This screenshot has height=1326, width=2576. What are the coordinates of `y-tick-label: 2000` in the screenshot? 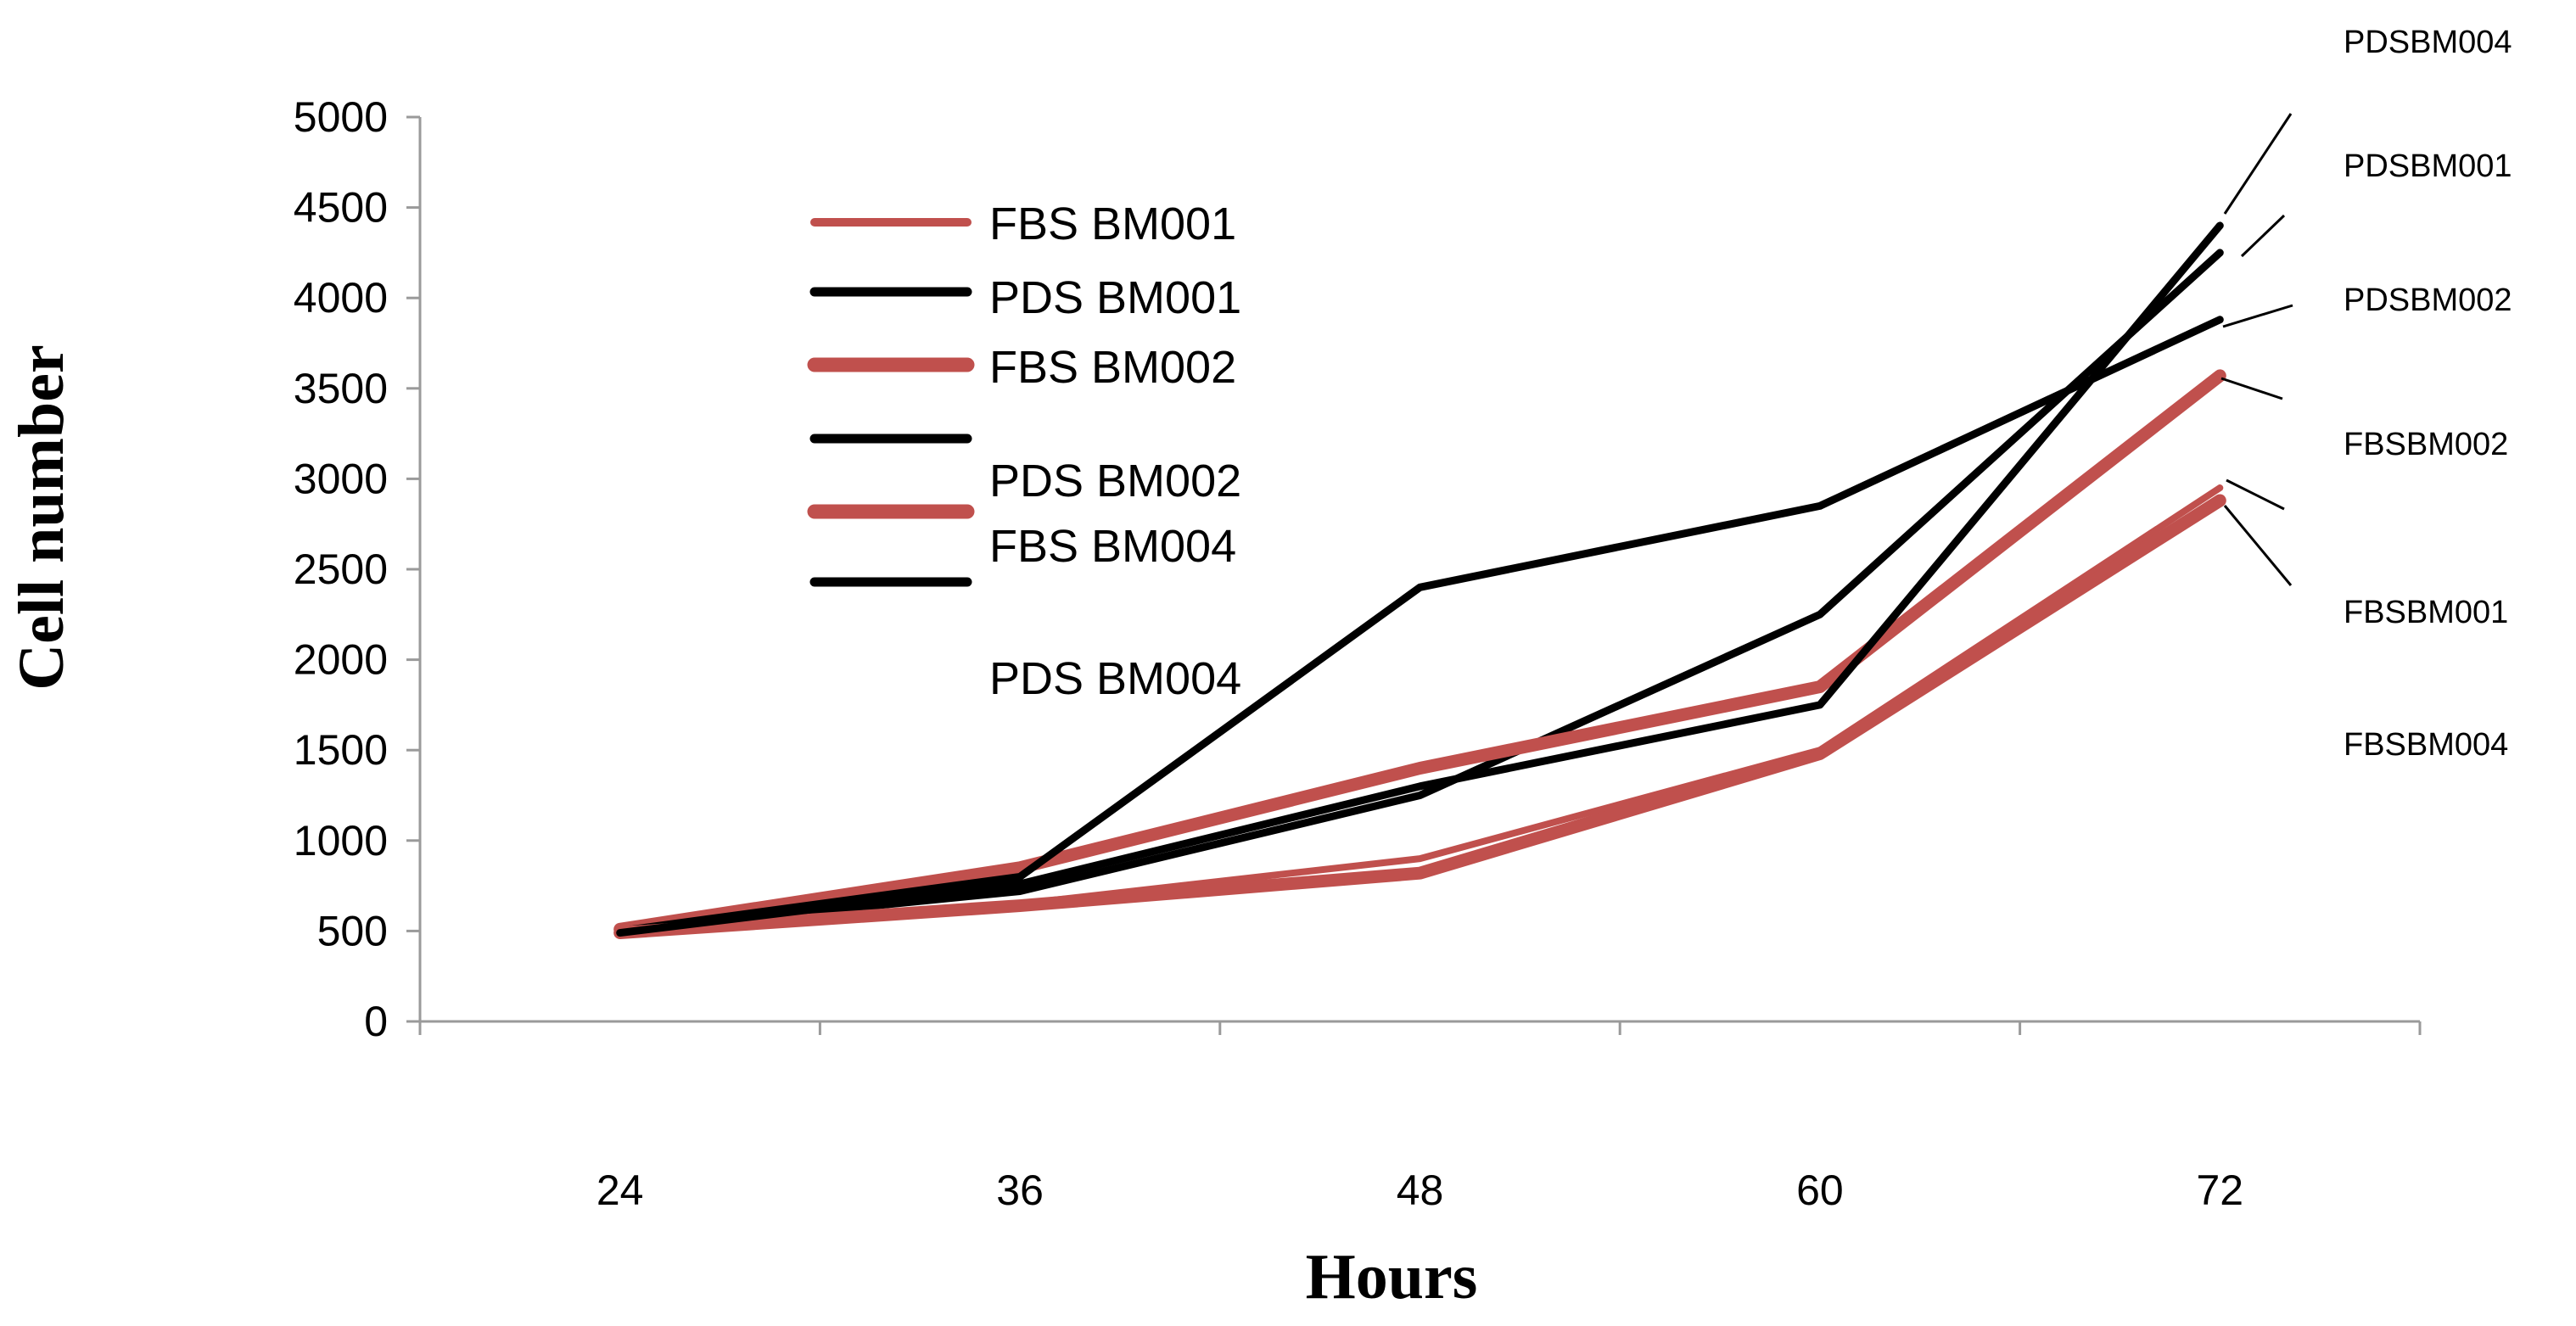 It's located at (341, 660).